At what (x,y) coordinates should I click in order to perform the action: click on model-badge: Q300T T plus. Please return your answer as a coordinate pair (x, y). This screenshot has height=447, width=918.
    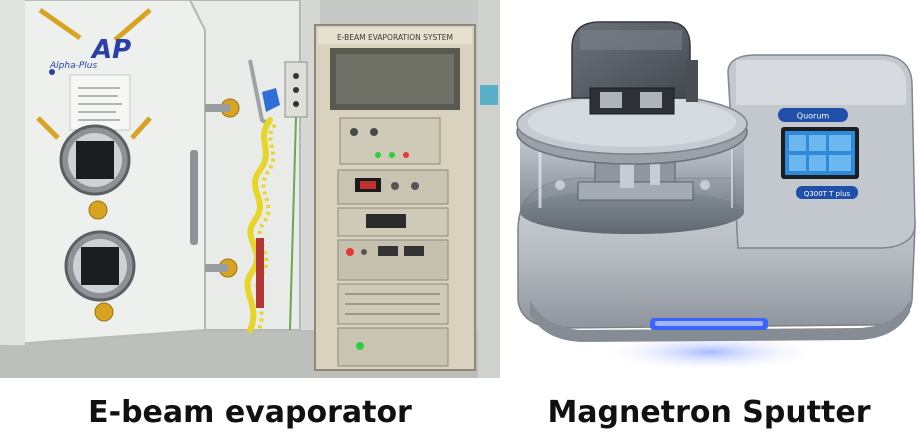
    Looking at the image, I should click on (827, 192).